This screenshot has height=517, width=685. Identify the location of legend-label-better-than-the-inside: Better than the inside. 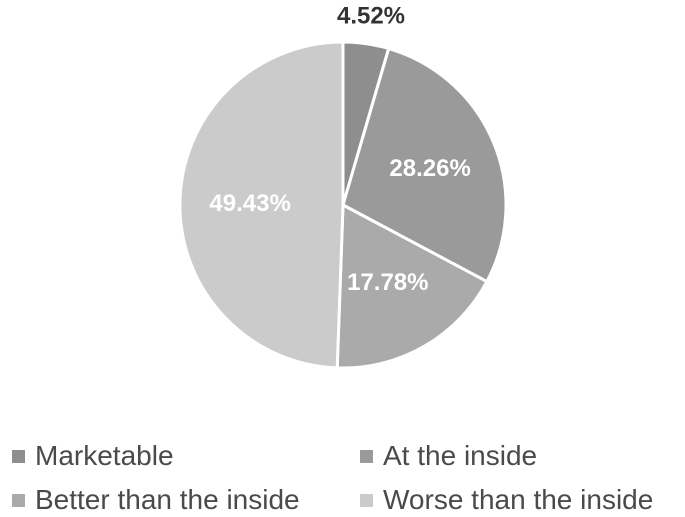
(167, 499).